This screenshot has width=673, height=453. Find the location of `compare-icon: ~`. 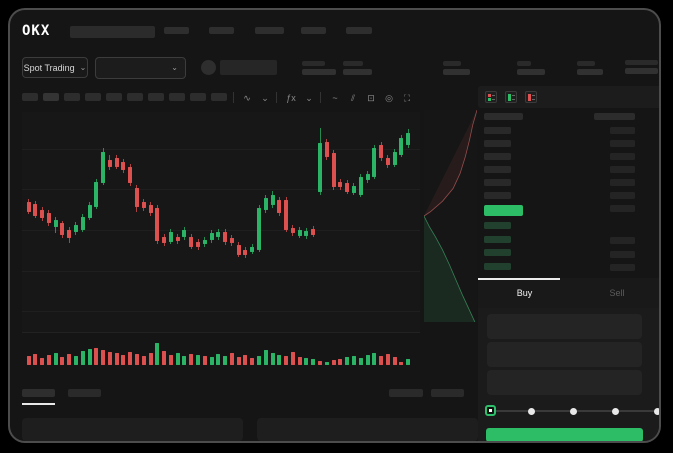

compare-icon: ~ is located at coordinates (335, 98).